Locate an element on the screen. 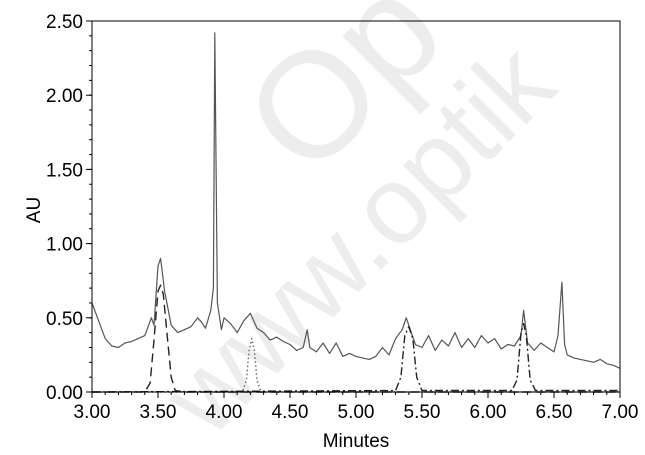 The image size is (645, 455). x-tick-label: 3.00 is located at coordinates (92, 412).